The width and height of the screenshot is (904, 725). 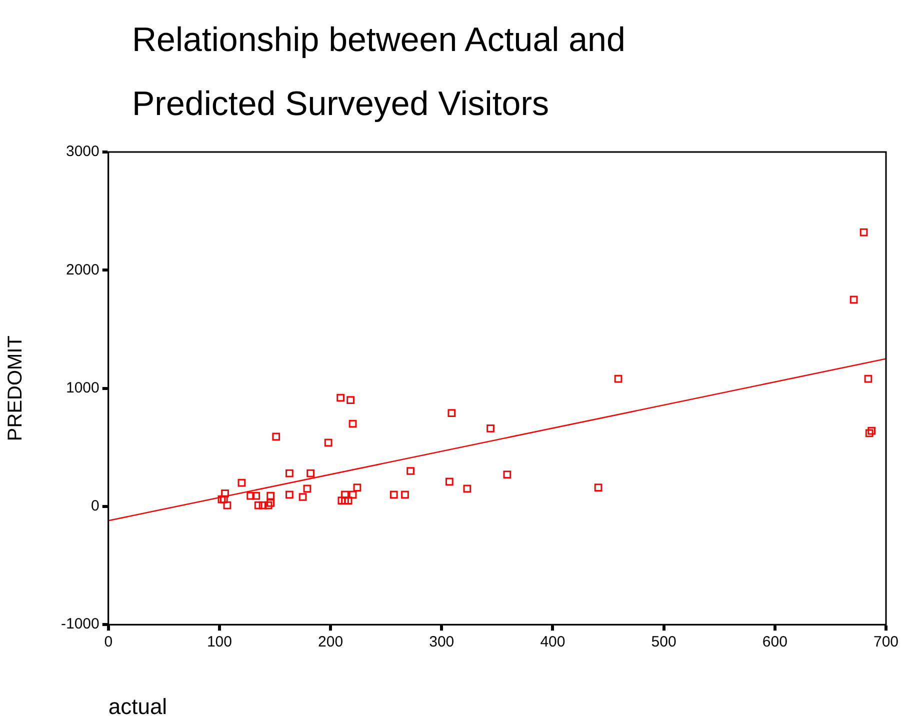 I want to click on y-tick-label: 3000, so click(x=83, y=151).